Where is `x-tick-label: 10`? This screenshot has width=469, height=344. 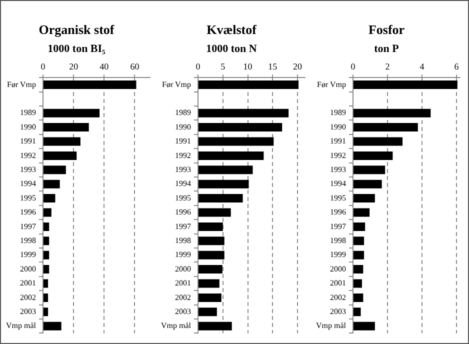
x-tick-label: 10 is located at coordinates (248, 67).